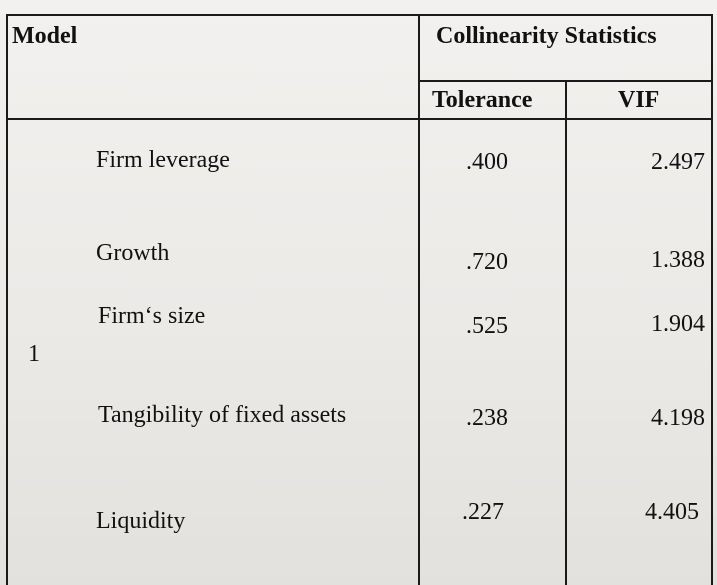 The width and height of the screenshot is (717, 585). I want to click on row-variable: Liquidity, so click(141, 521).